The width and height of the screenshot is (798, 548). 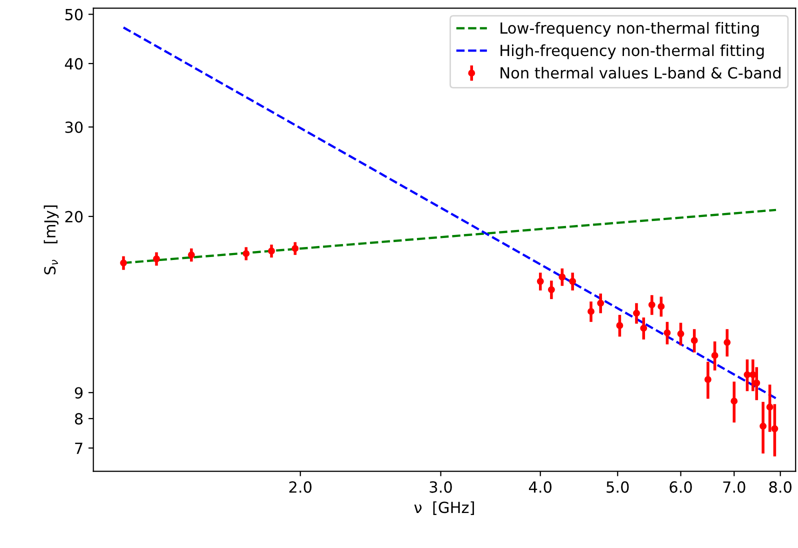 I want to click on x-axis-title: ν [GHz], so click(x=444, y=508).